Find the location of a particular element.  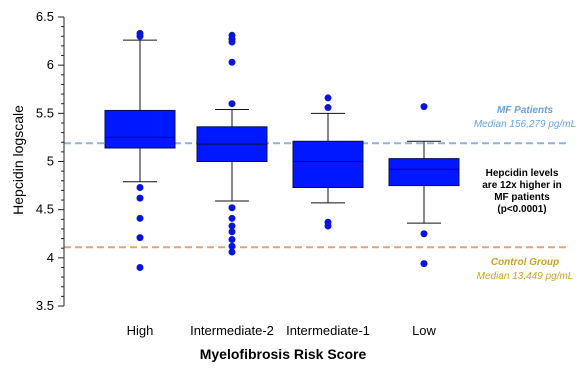

note-line-4: (p<0.0001) is located at coordinates (521, 209).